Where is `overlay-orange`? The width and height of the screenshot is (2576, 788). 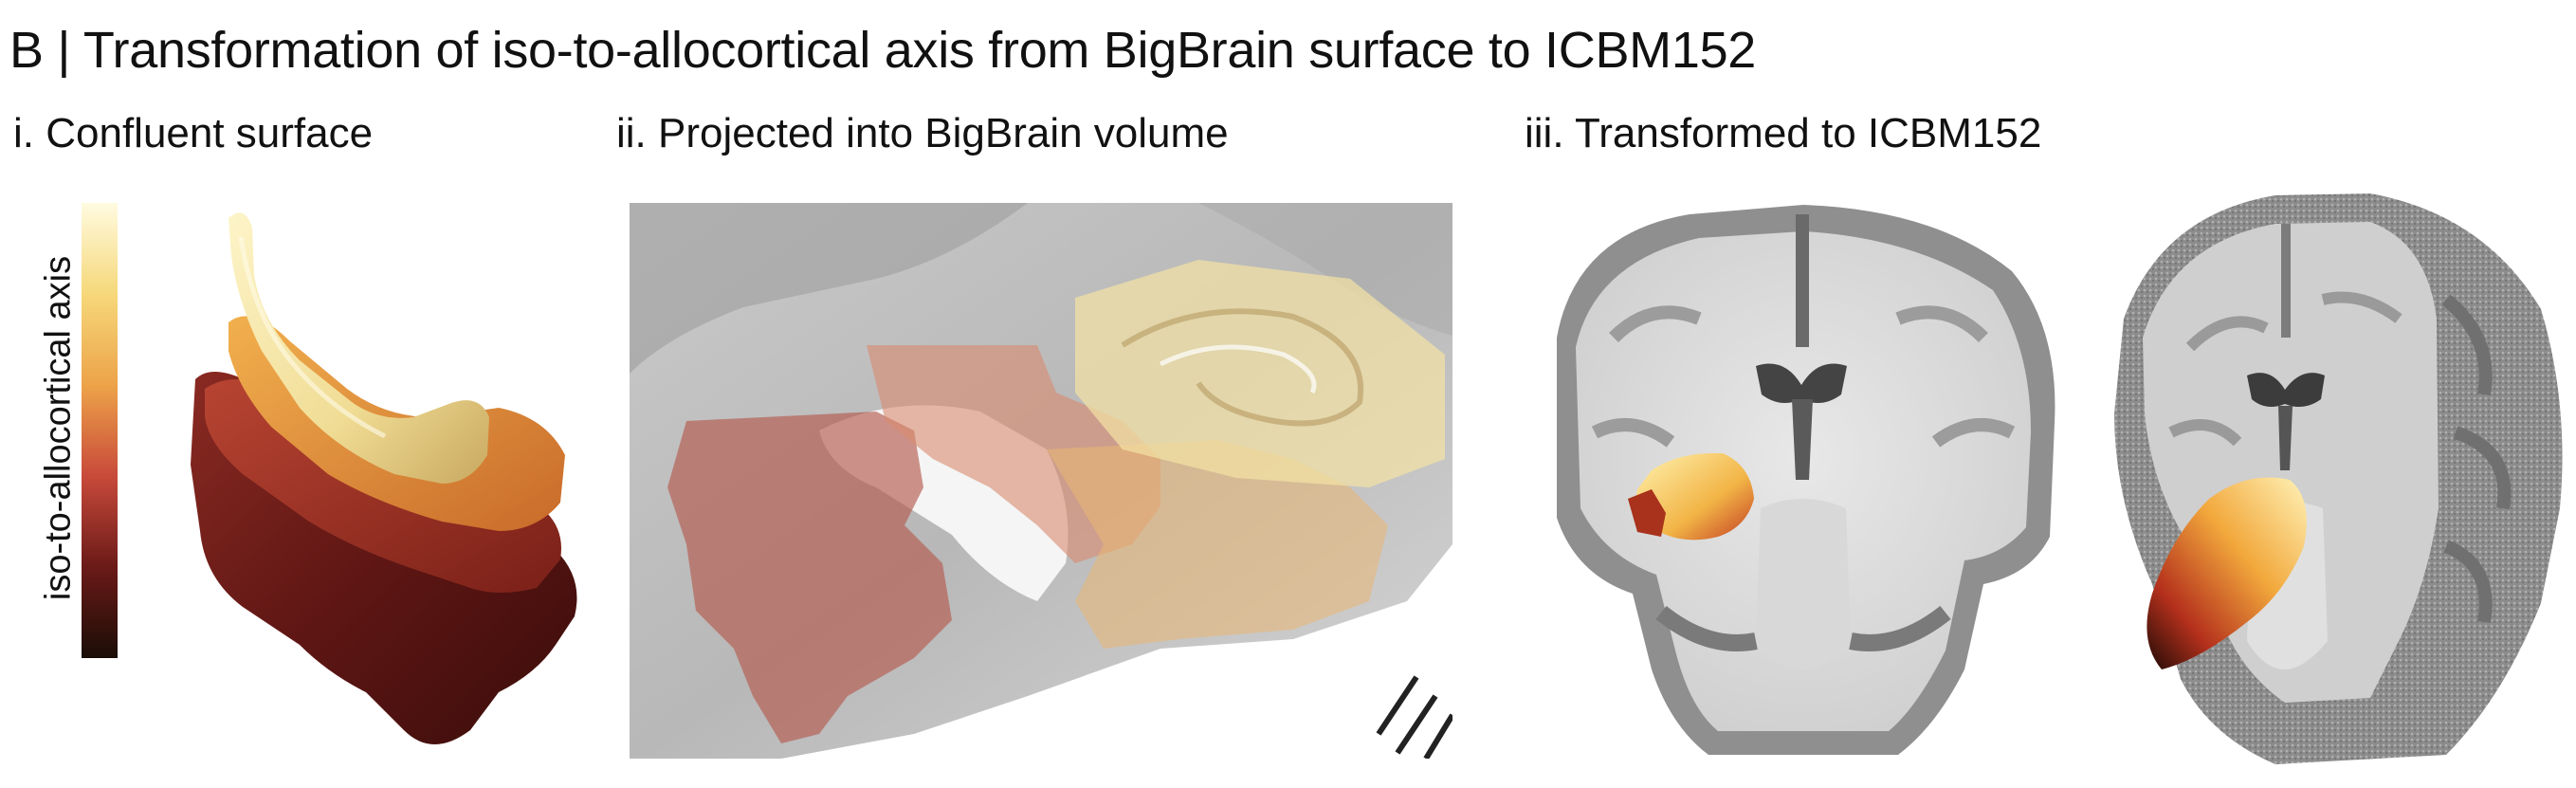 overlay-orange is located at coordinates (1217, 544).